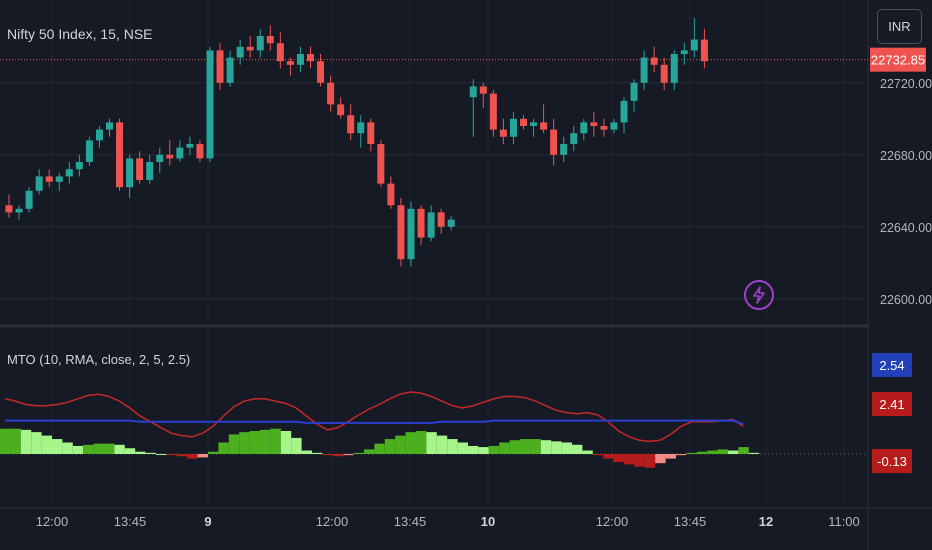  Describe the element at coordinates (99, 359) in the screenshot. I see `indicator-title: MTO (10, RMA, close, 2, 5, 2.5)` at that location.